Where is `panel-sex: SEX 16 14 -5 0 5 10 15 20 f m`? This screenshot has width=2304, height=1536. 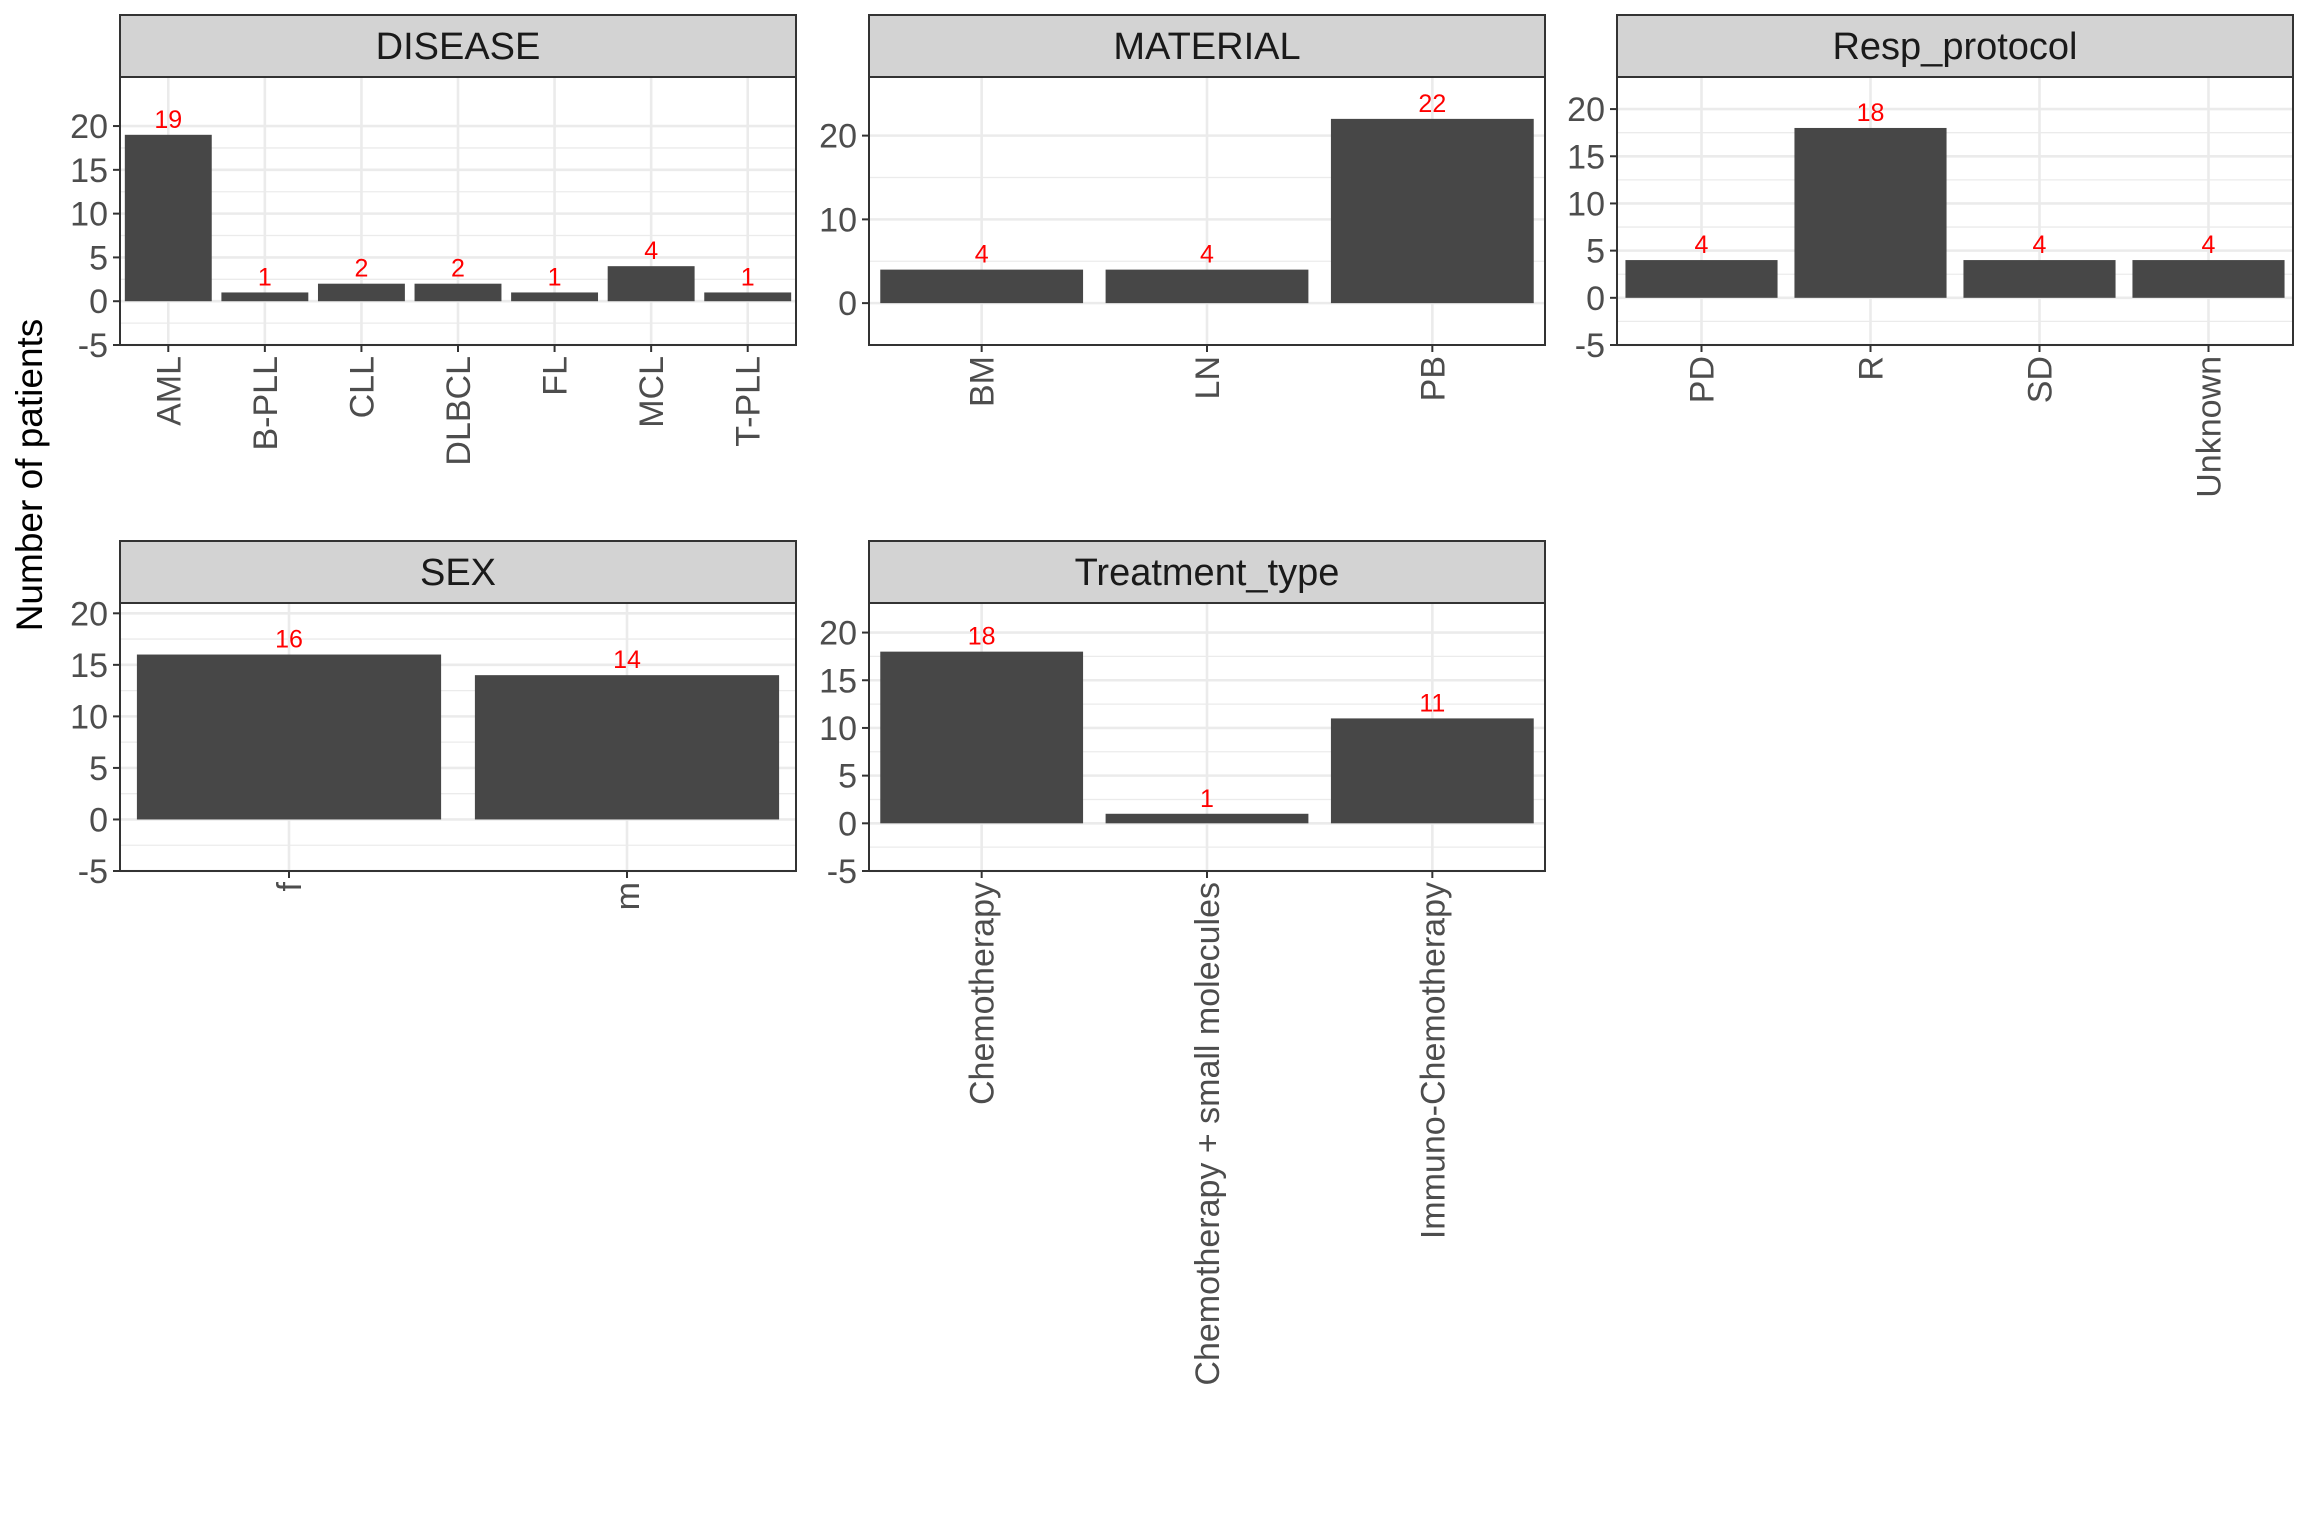 panel-sex: SEX 16 14 -5 0 5 10 15 20 f m is located at coordinates (433, 725).